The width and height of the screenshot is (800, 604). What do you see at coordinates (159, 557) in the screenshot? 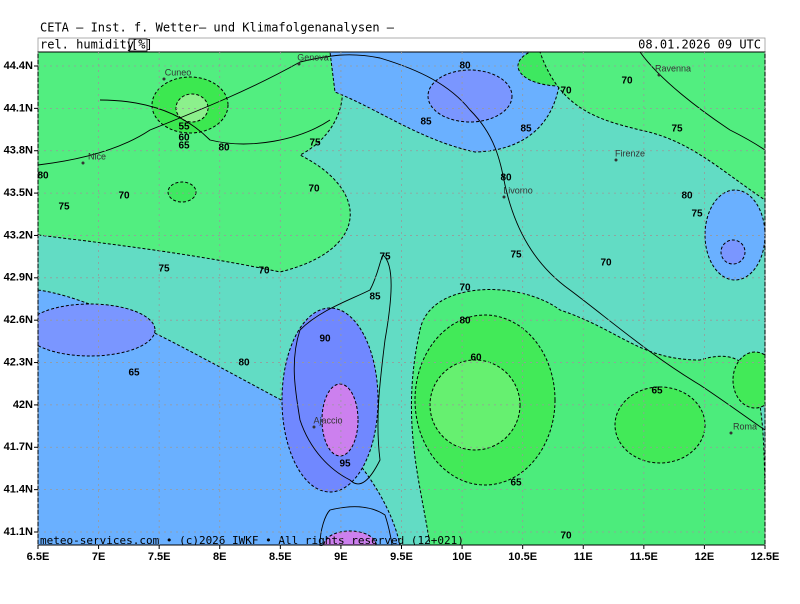
I see `lon-label: 7.5E` at bounding box center [159, 557].